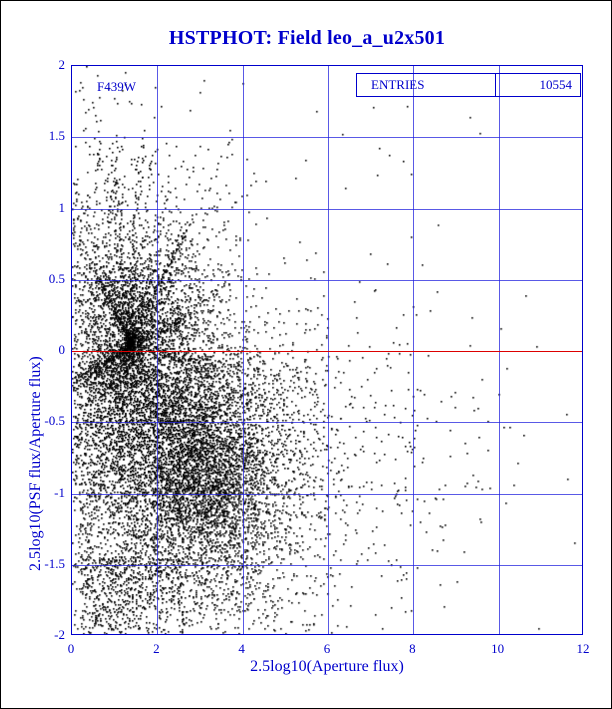 This screenshot has width=612, height=709. Describe the element at coordinates (156, 648) in the screenshot. I see `x-tick-label: 2` at that location.